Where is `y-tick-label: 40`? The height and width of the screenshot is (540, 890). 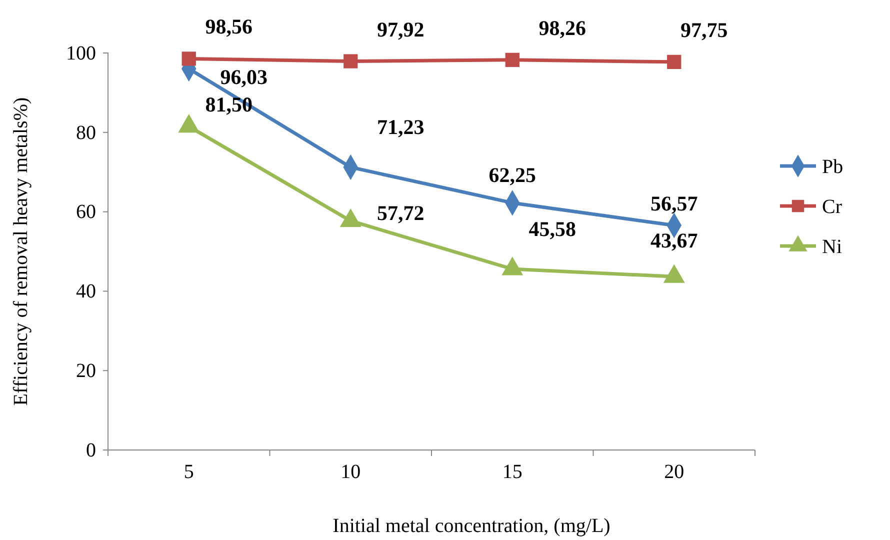 y-tick-label: 40 is located at coordinates (86, 291).